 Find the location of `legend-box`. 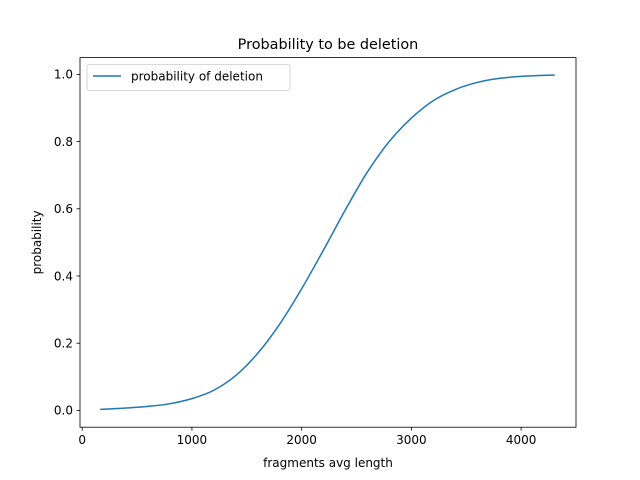

legend-box is located at coordinates (188, 77).